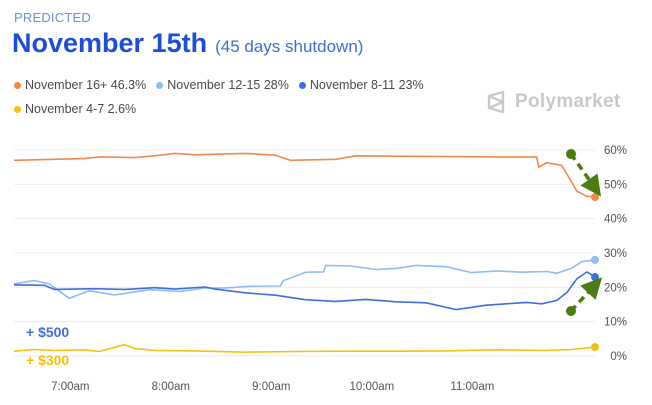 This screenshot has width=652, height=405. I want to click on plus-300-annotation: + $300, so click(47, 360).